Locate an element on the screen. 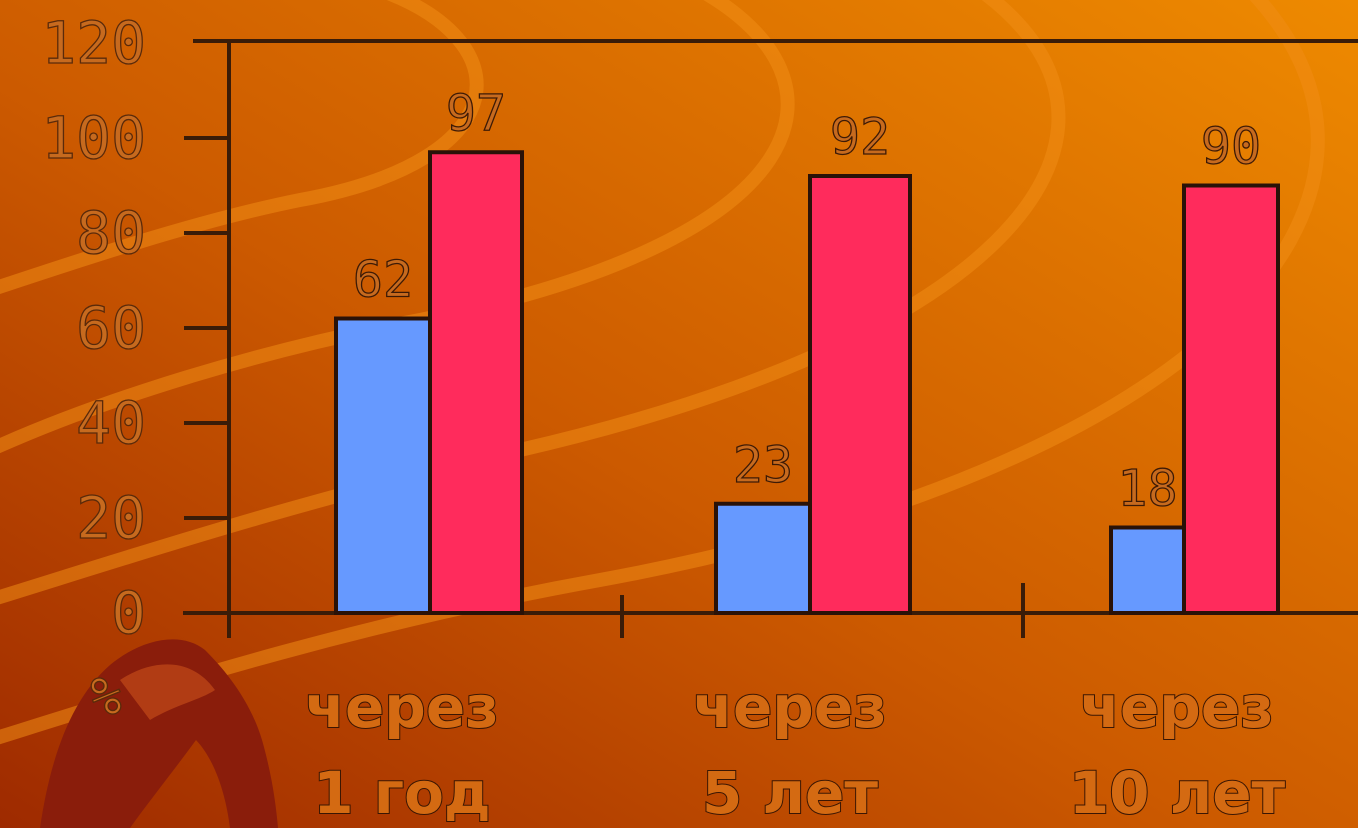 This screenshot has width=1358, height=828. athlete-silhouette is located at coordinates (159, 733).